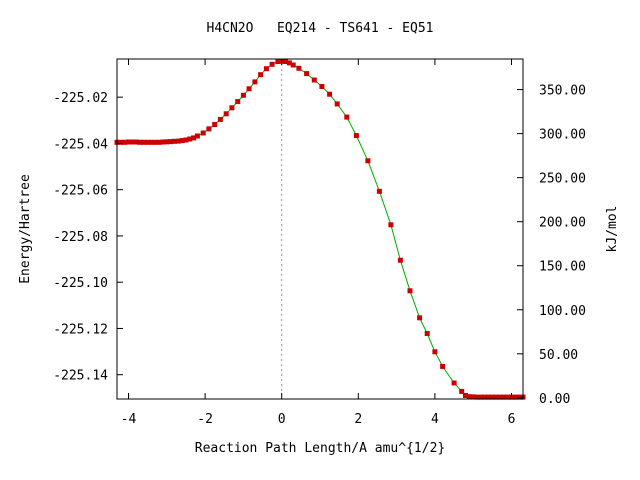 The width and height of the screenshot is (640, 480). I want to click on y2-tick-label: 200.00, so click(562, 223).